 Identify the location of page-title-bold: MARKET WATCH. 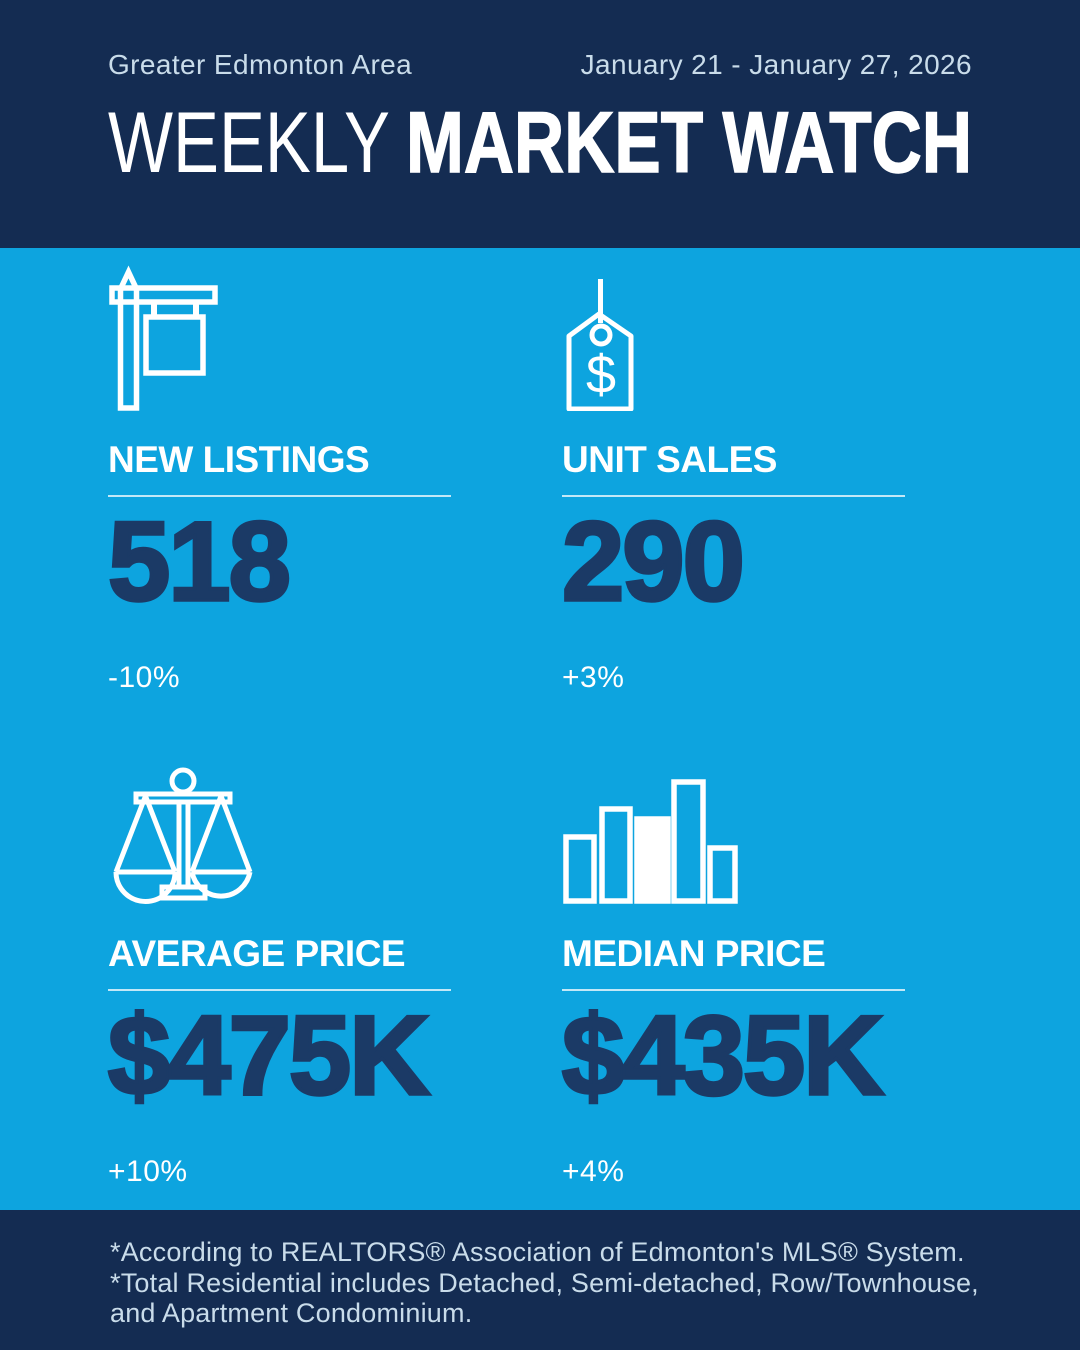
(689, 145).